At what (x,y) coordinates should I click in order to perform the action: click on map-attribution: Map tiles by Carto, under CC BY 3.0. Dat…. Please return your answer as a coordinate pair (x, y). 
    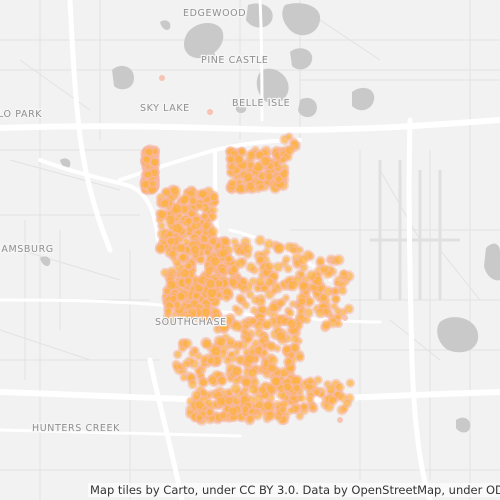
    Looking at the image, I should click on (294, 490).